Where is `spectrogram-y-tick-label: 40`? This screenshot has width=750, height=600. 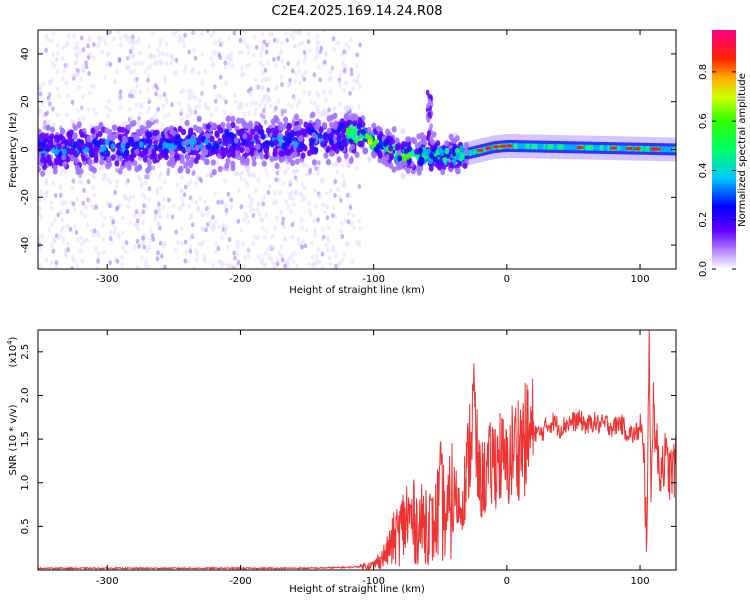
spectrogram-y-tick-label: 40 is located at coordinates (25, 54).